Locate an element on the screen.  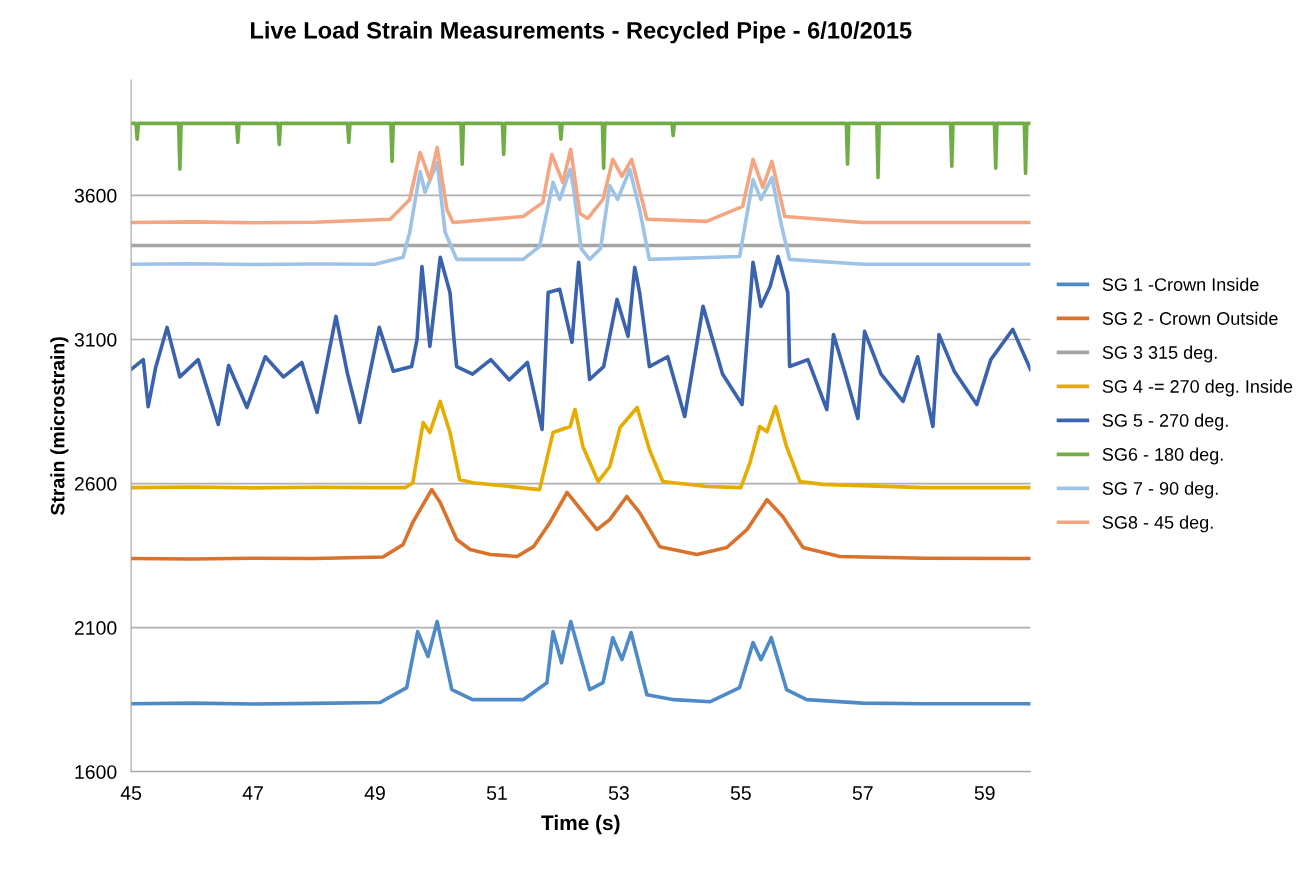
legend-label: SG 2 - Crown Outside is located at coordinates (1190, 318).